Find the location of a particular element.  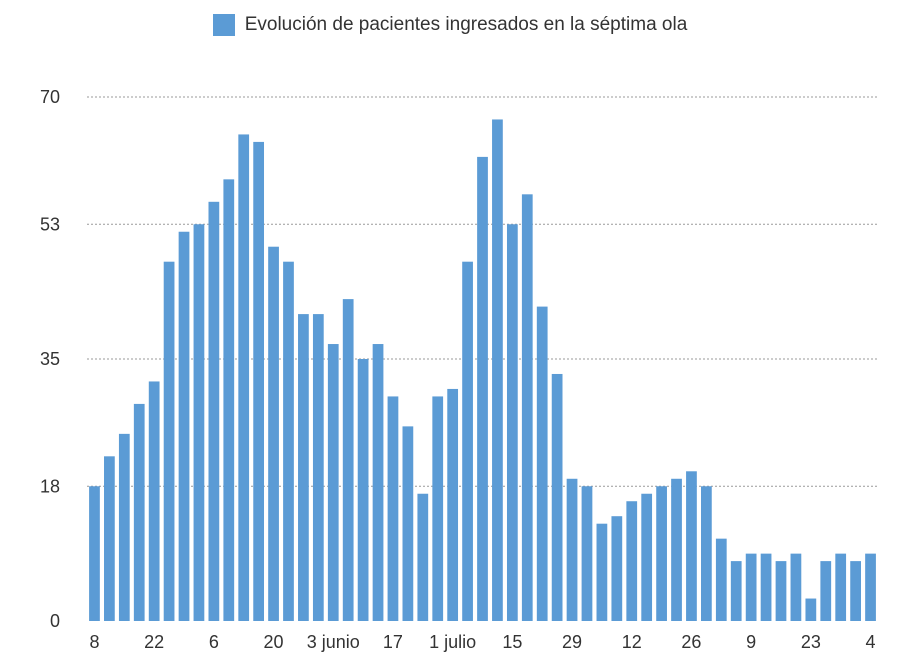

x-tick-label: 4 is located at coordinates (871, 642).